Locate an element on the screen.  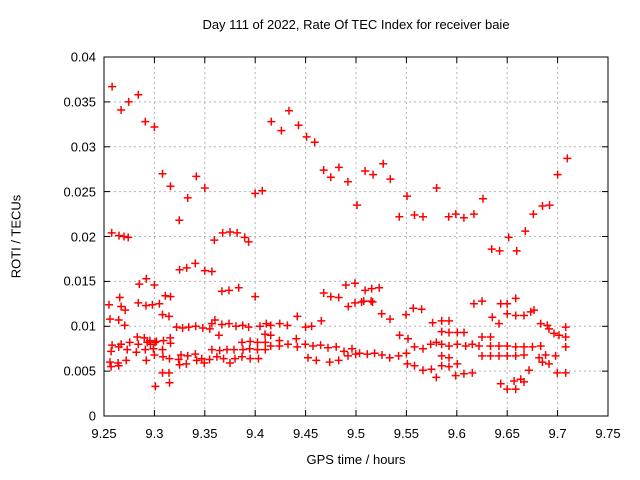
x-tick-label: 9.4 is located at coordinates (255, 433).